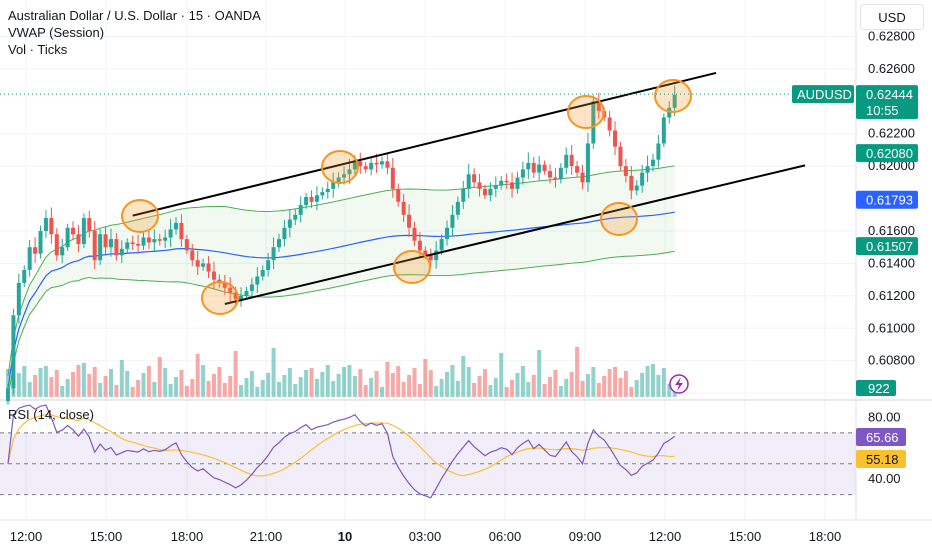 The width and height of the screenshot is (932, 550). What do you see at coordinates (51, 414) in the screenshot?
I see `rsi-legend: RSI (14, close)` at bounding box center [51, 414].